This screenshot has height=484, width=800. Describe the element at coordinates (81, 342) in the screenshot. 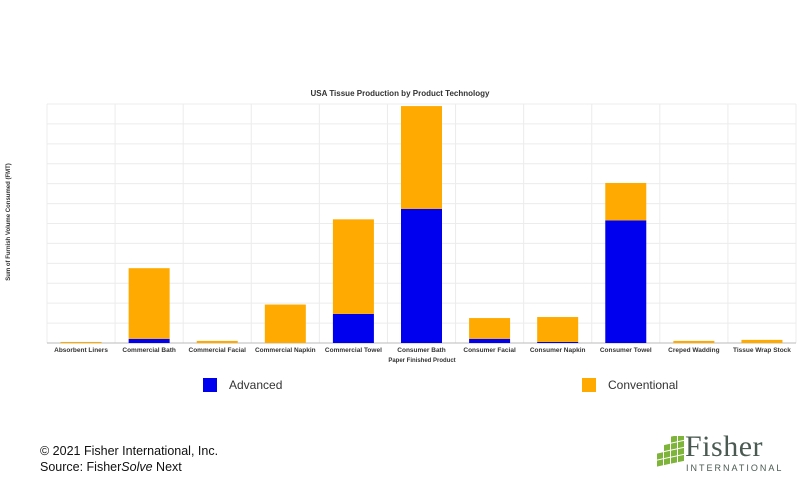

I see `bar-conventional-absorbent-liners` at that location.